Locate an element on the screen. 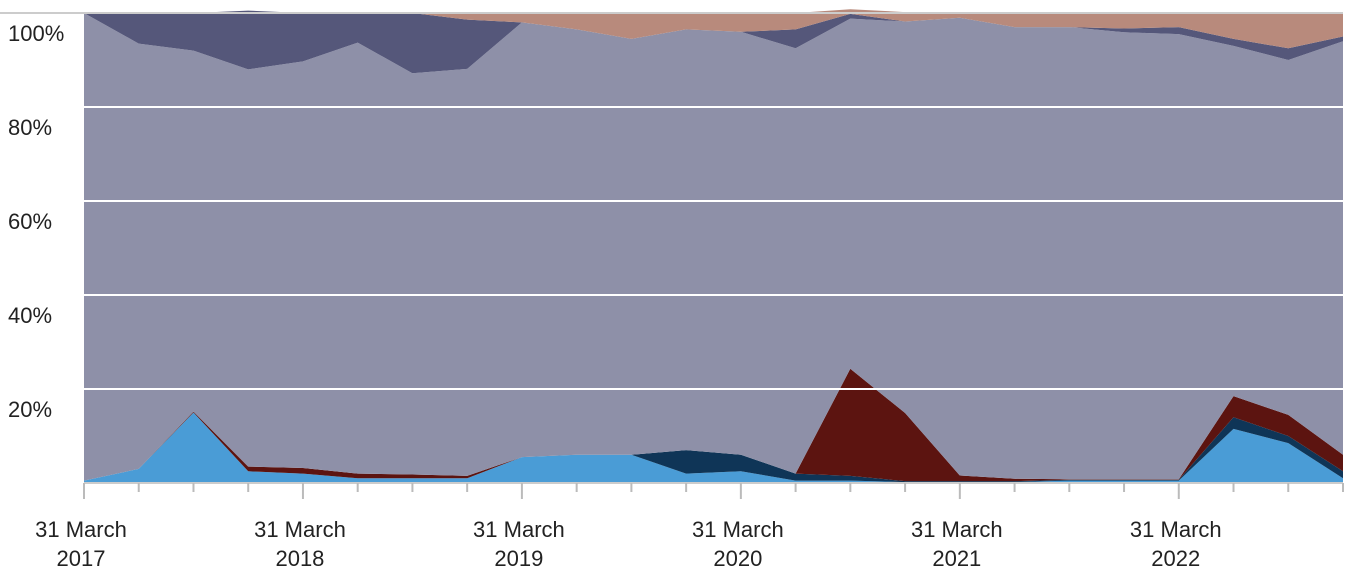 This screenshot has height=574, width=1353. y-tick-label: 20% is located at coordinates (30, 409).